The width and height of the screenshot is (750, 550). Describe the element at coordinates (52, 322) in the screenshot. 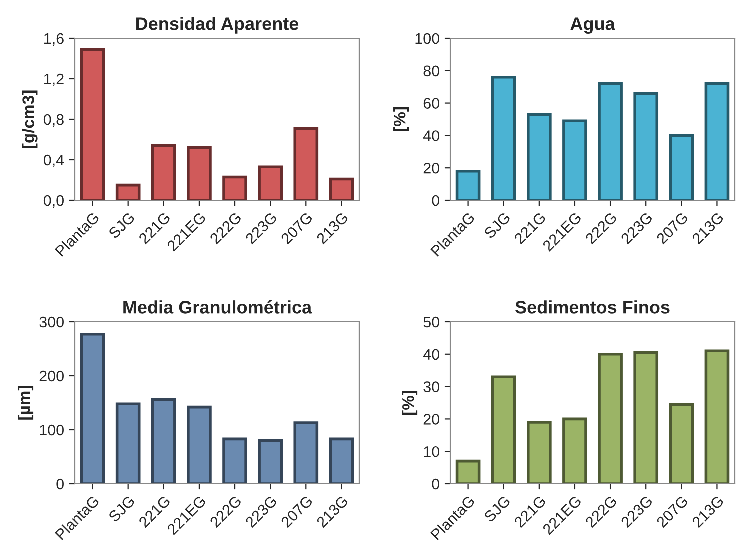

I see `y-tick-label: 300` at that location.